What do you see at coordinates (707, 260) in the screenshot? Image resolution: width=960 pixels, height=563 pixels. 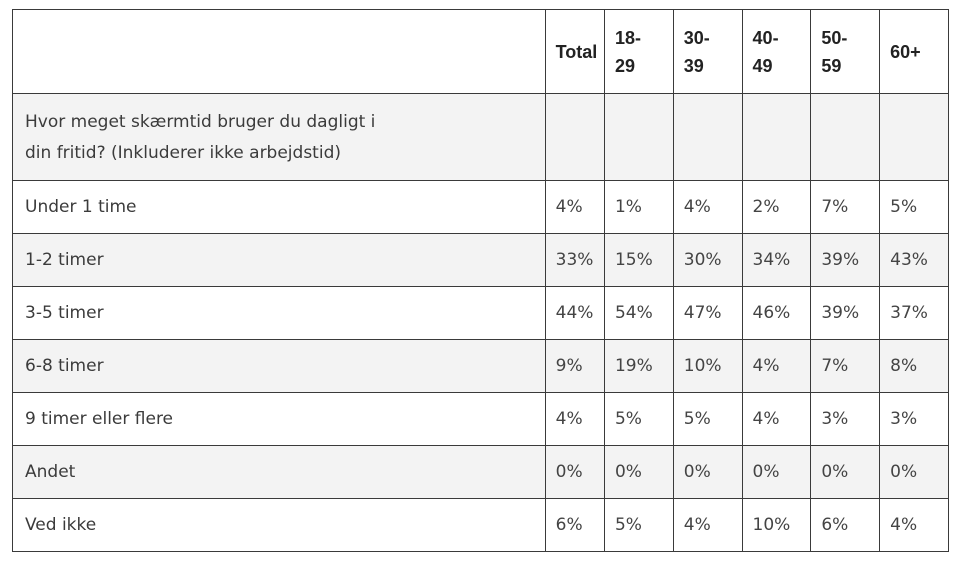 I see `value-cell: 30%` at bounding box center [707, 260].